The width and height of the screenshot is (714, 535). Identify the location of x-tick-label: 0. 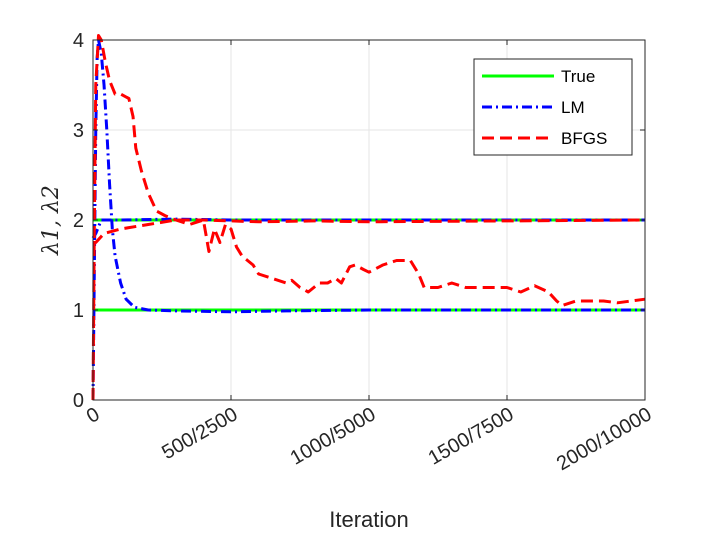
(93, 415).